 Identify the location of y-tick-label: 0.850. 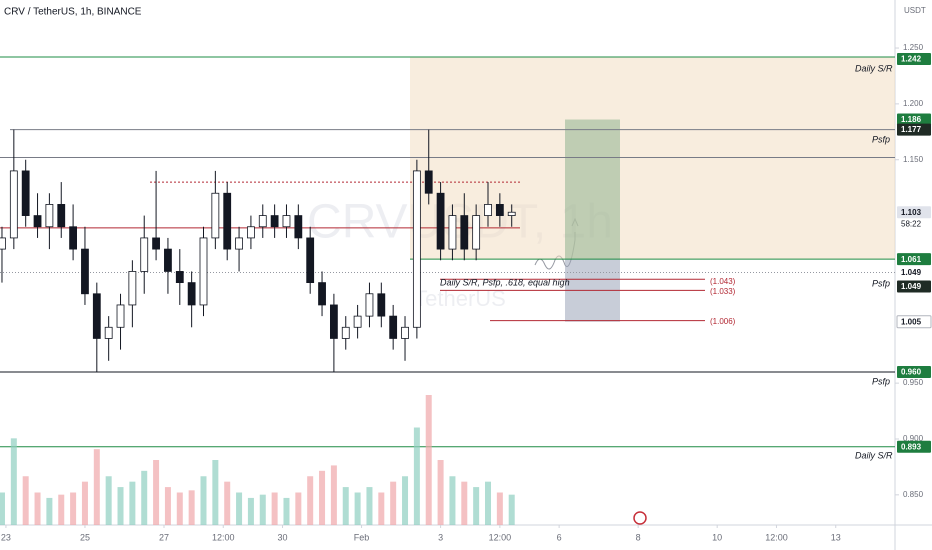
(913, 494).